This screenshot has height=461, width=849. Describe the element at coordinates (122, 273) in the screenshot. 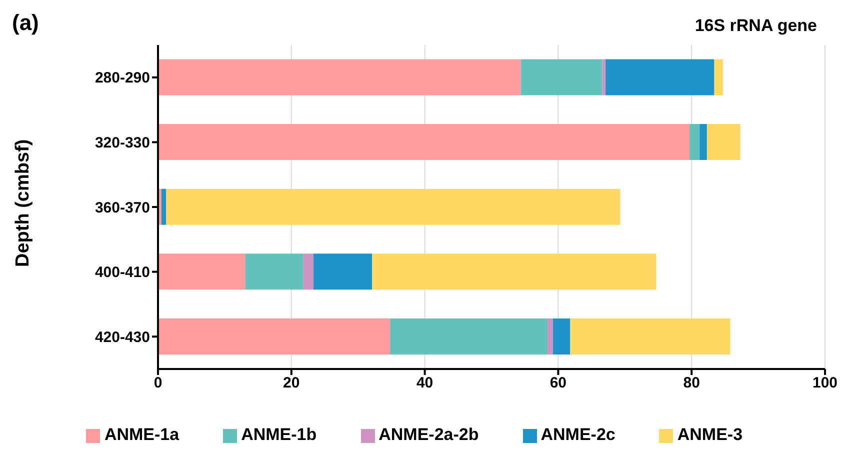

I see `y-tick-label: 400-410` at that location.